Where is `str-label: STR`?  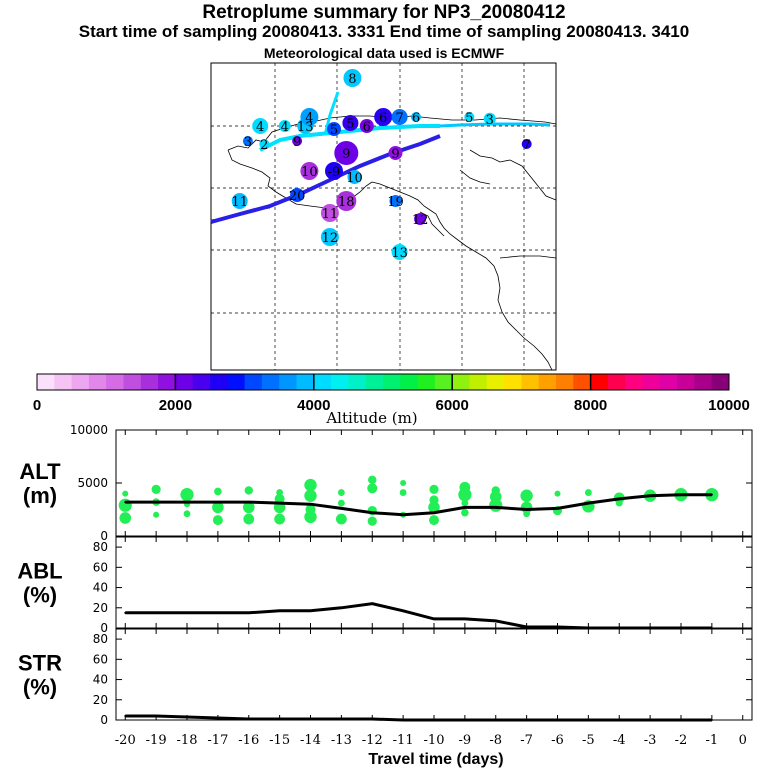
str-label: STR is located at coordinates (40, 663).